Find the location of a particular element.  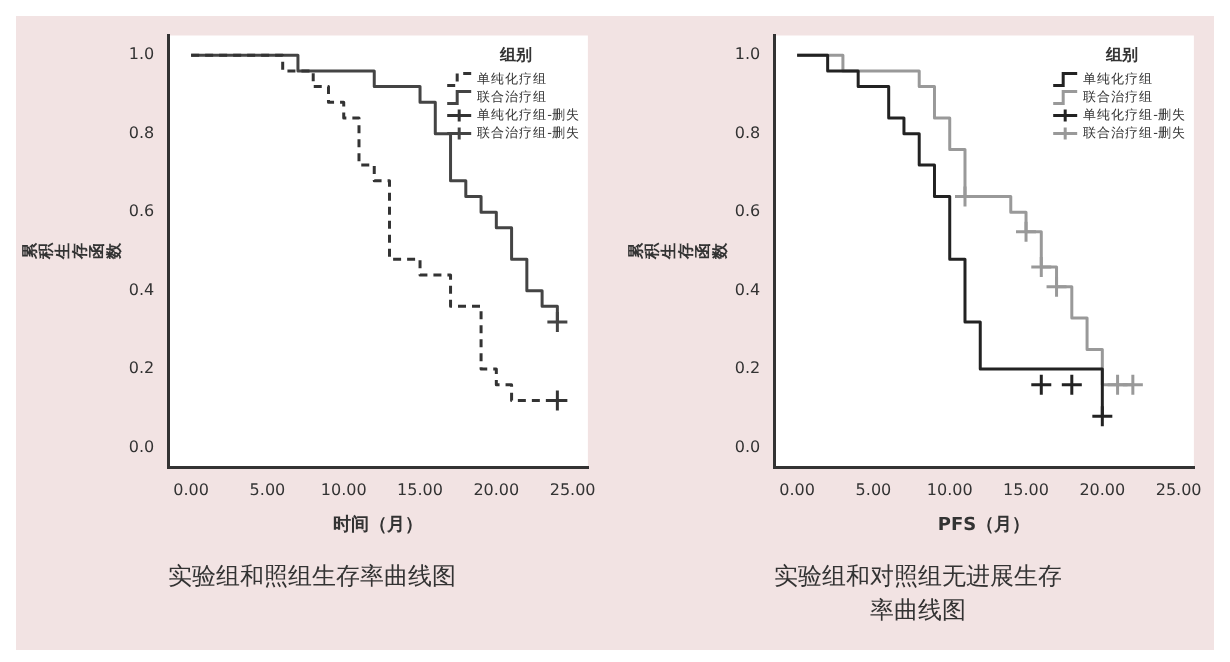

text: 实验组和照组生存率曲线图 is located at coordinates (312, 577).